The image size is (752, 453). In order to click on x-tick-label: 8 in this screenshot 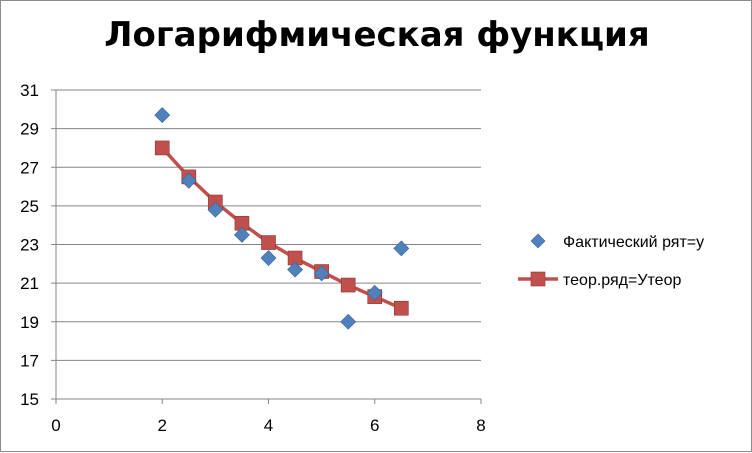, I will do `click(480, 425)`.